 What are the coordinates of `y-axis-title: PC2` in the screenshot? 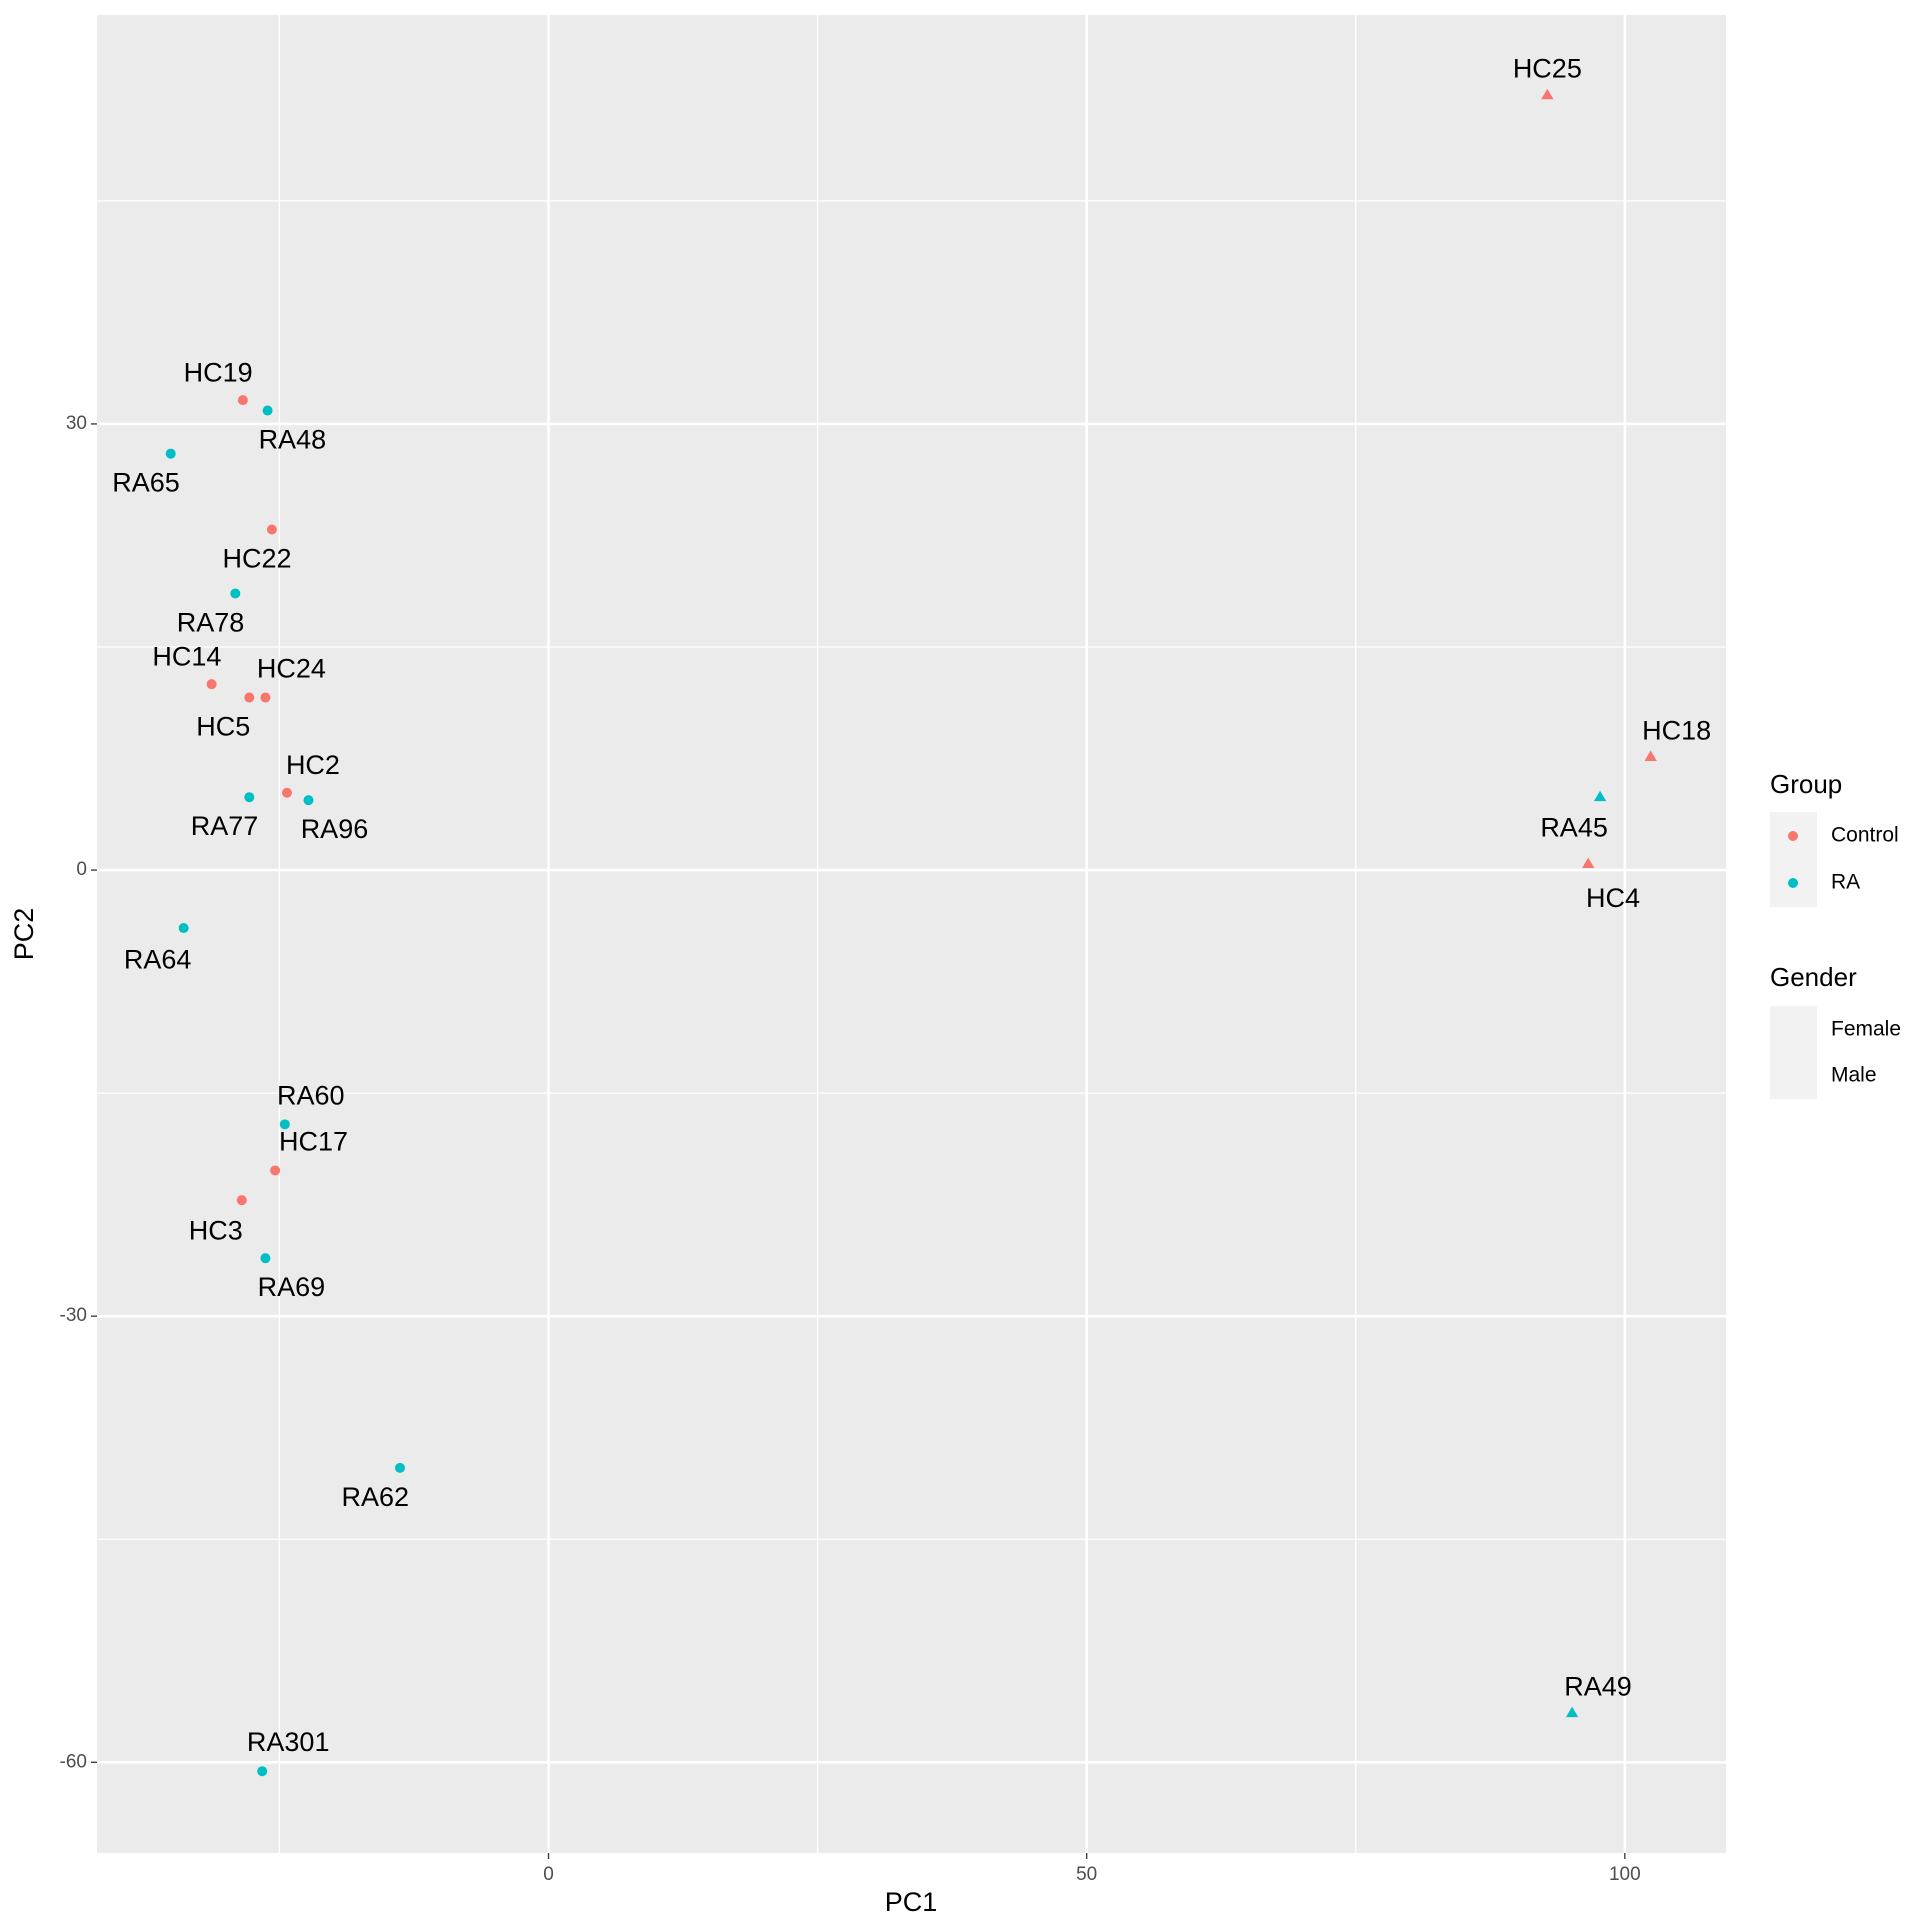 It's located at (24, 934).